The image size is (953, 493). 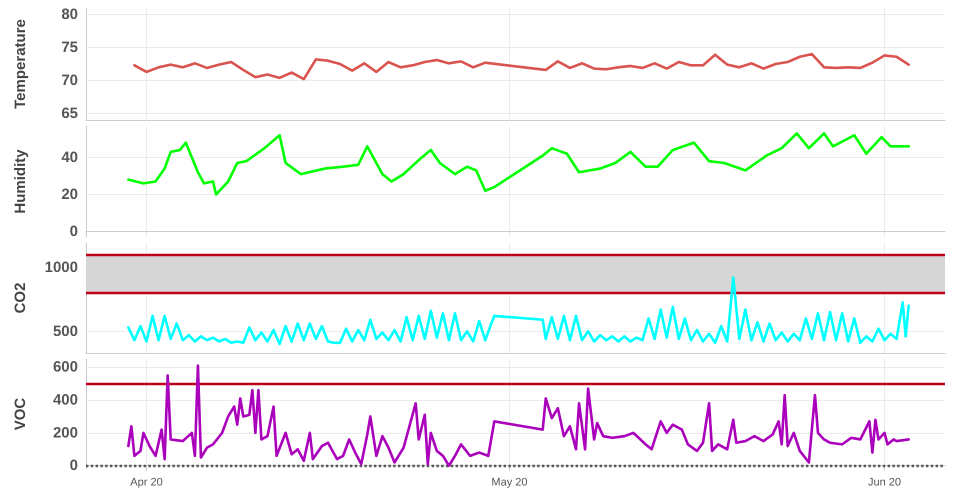 What do you see at coordinates (65, 433) in the screenshot?
I see `y-tick-label: 200` at bounding box center [65, 433].